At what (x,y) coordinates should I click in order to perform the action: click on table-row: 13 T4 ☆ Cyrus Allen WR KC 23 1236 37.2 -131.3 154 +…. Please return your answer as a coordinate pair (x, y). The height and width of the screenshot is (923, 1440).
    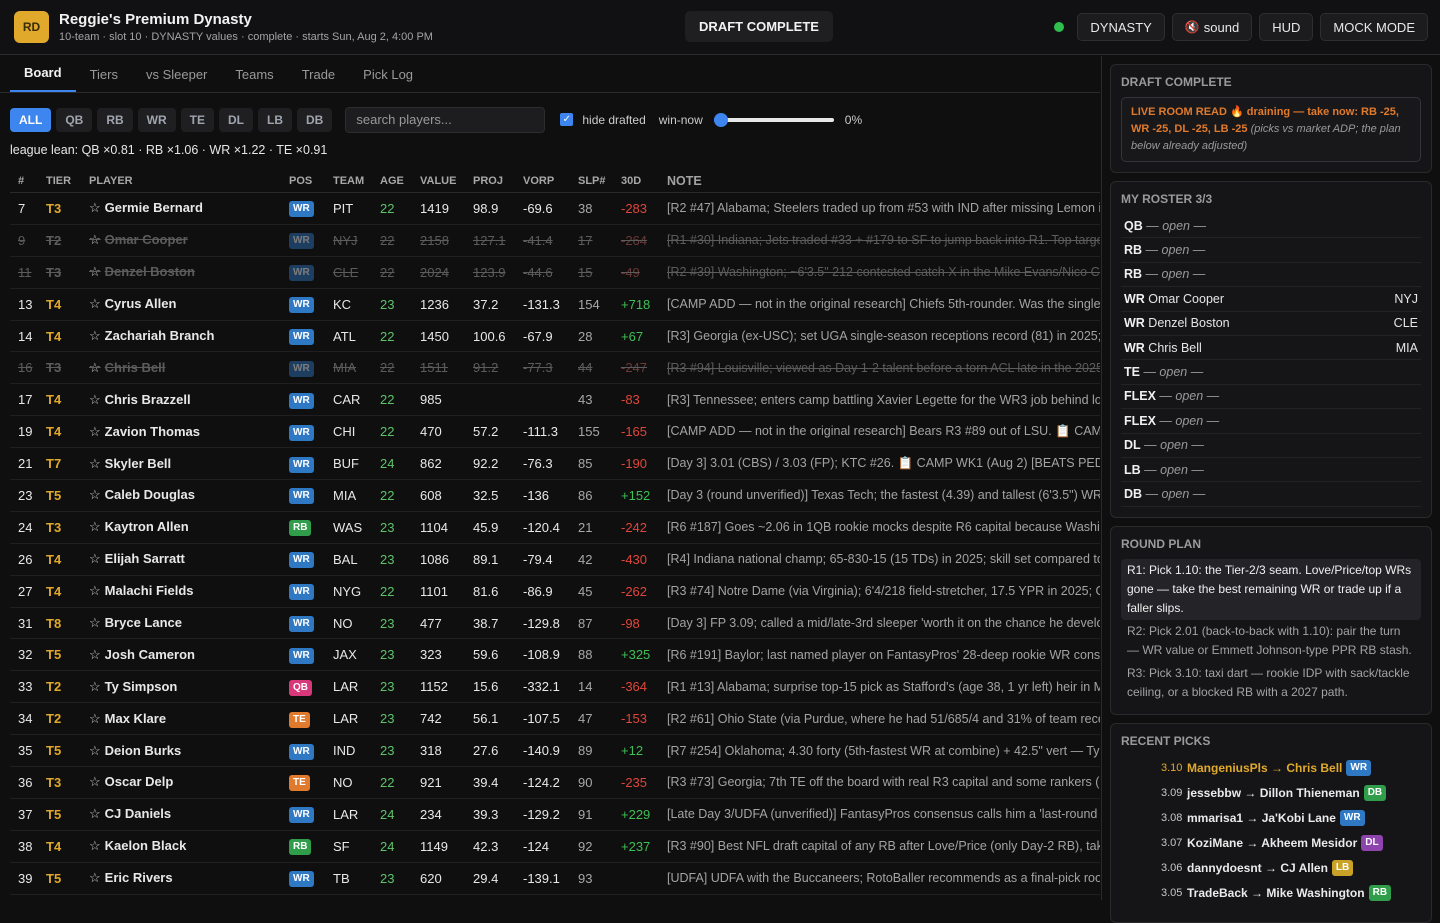
    Looking at the image, I should click on (555, 305).